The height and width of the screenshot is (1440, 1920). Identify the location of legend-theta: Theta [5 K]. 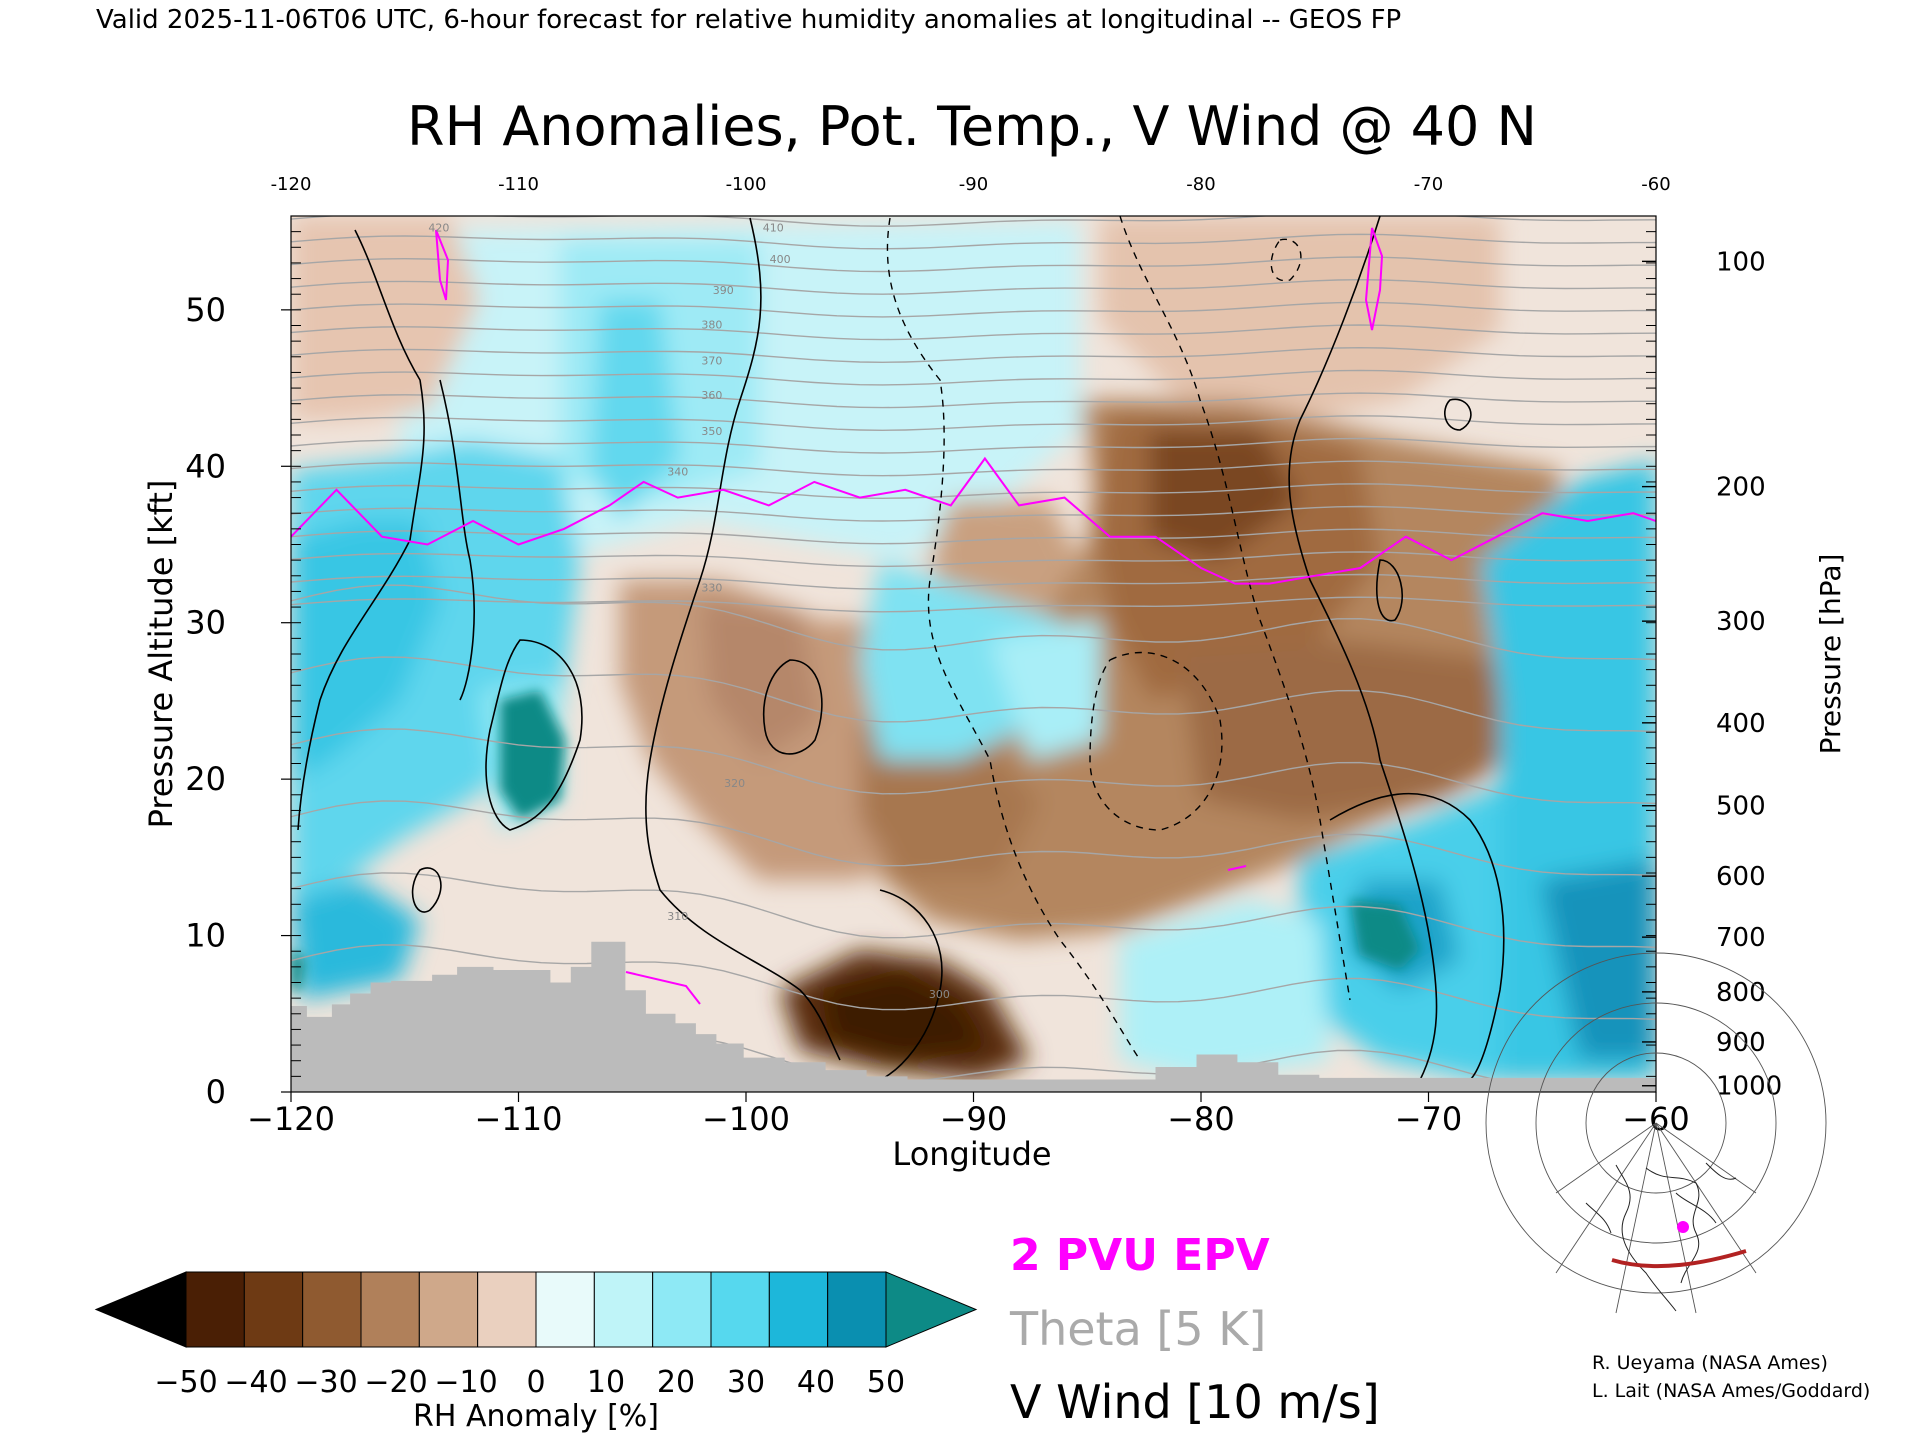
(1137, 1329).